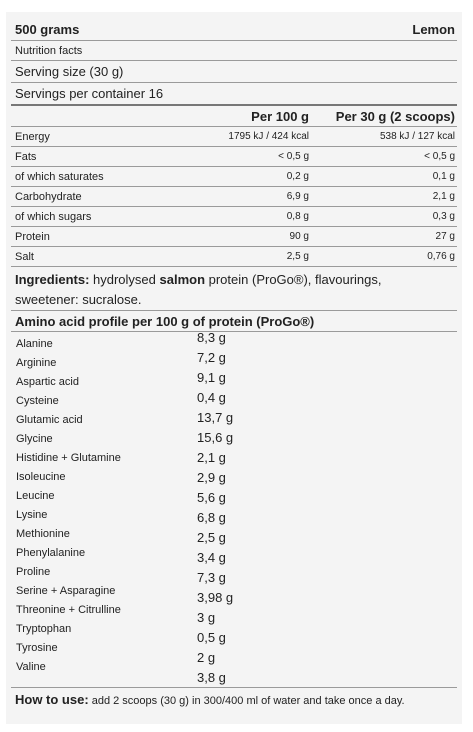 This screenshot has height=732, width=473. What do you see at coordinates (234, 93) in the screenshot?
I see `servings-row: Servings per container 16` at bounding box center [234, 93].